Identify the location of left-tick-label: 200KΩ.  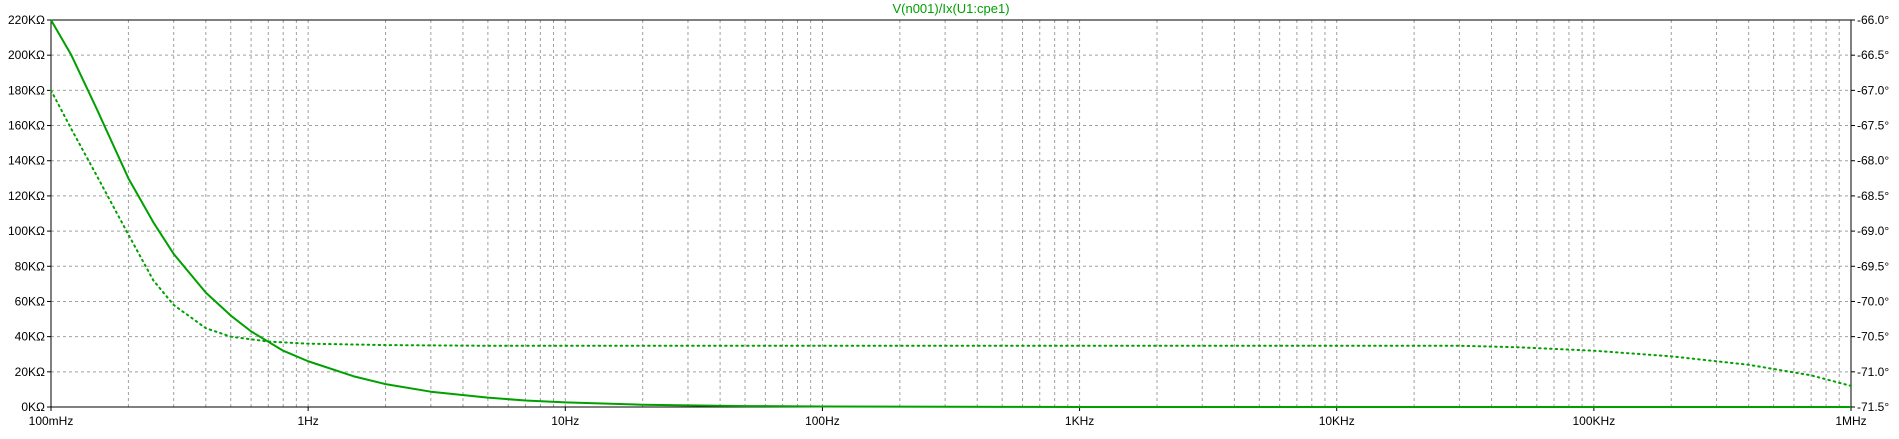
(26, 55).